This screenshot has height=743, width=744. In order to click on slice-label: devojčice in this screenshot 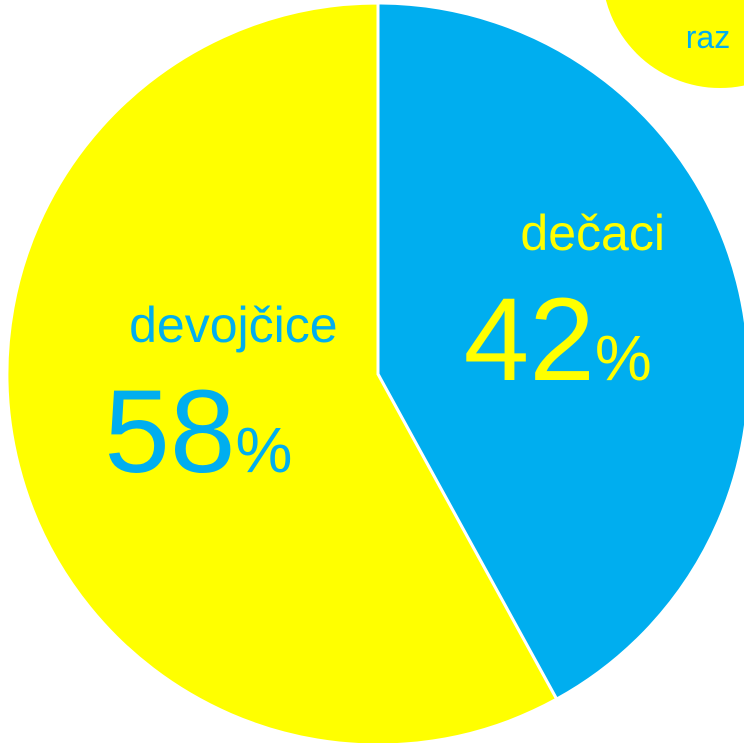, I will do `click(233, 325)`.